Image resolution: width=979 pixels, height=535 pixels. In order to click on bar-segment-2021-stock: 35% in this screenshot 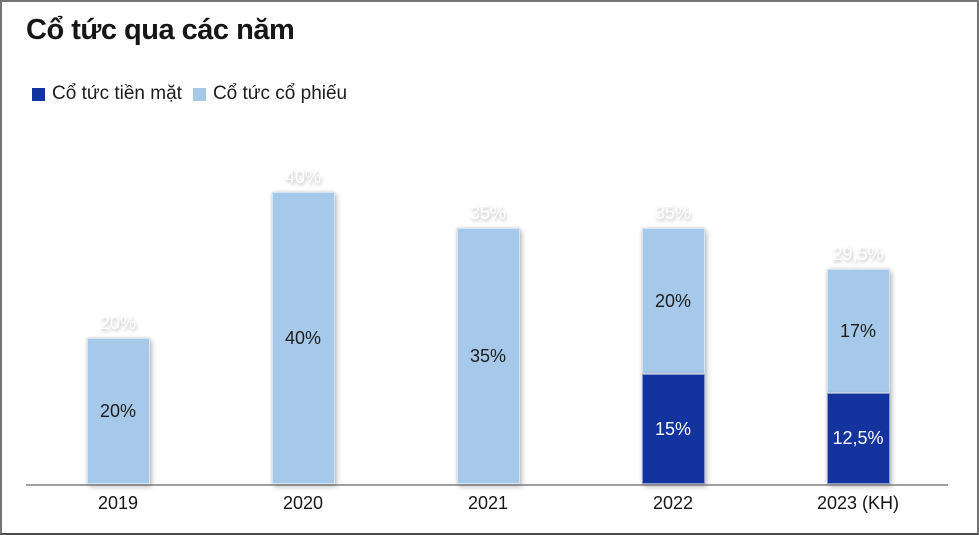, I will do `click(488, 356)`.